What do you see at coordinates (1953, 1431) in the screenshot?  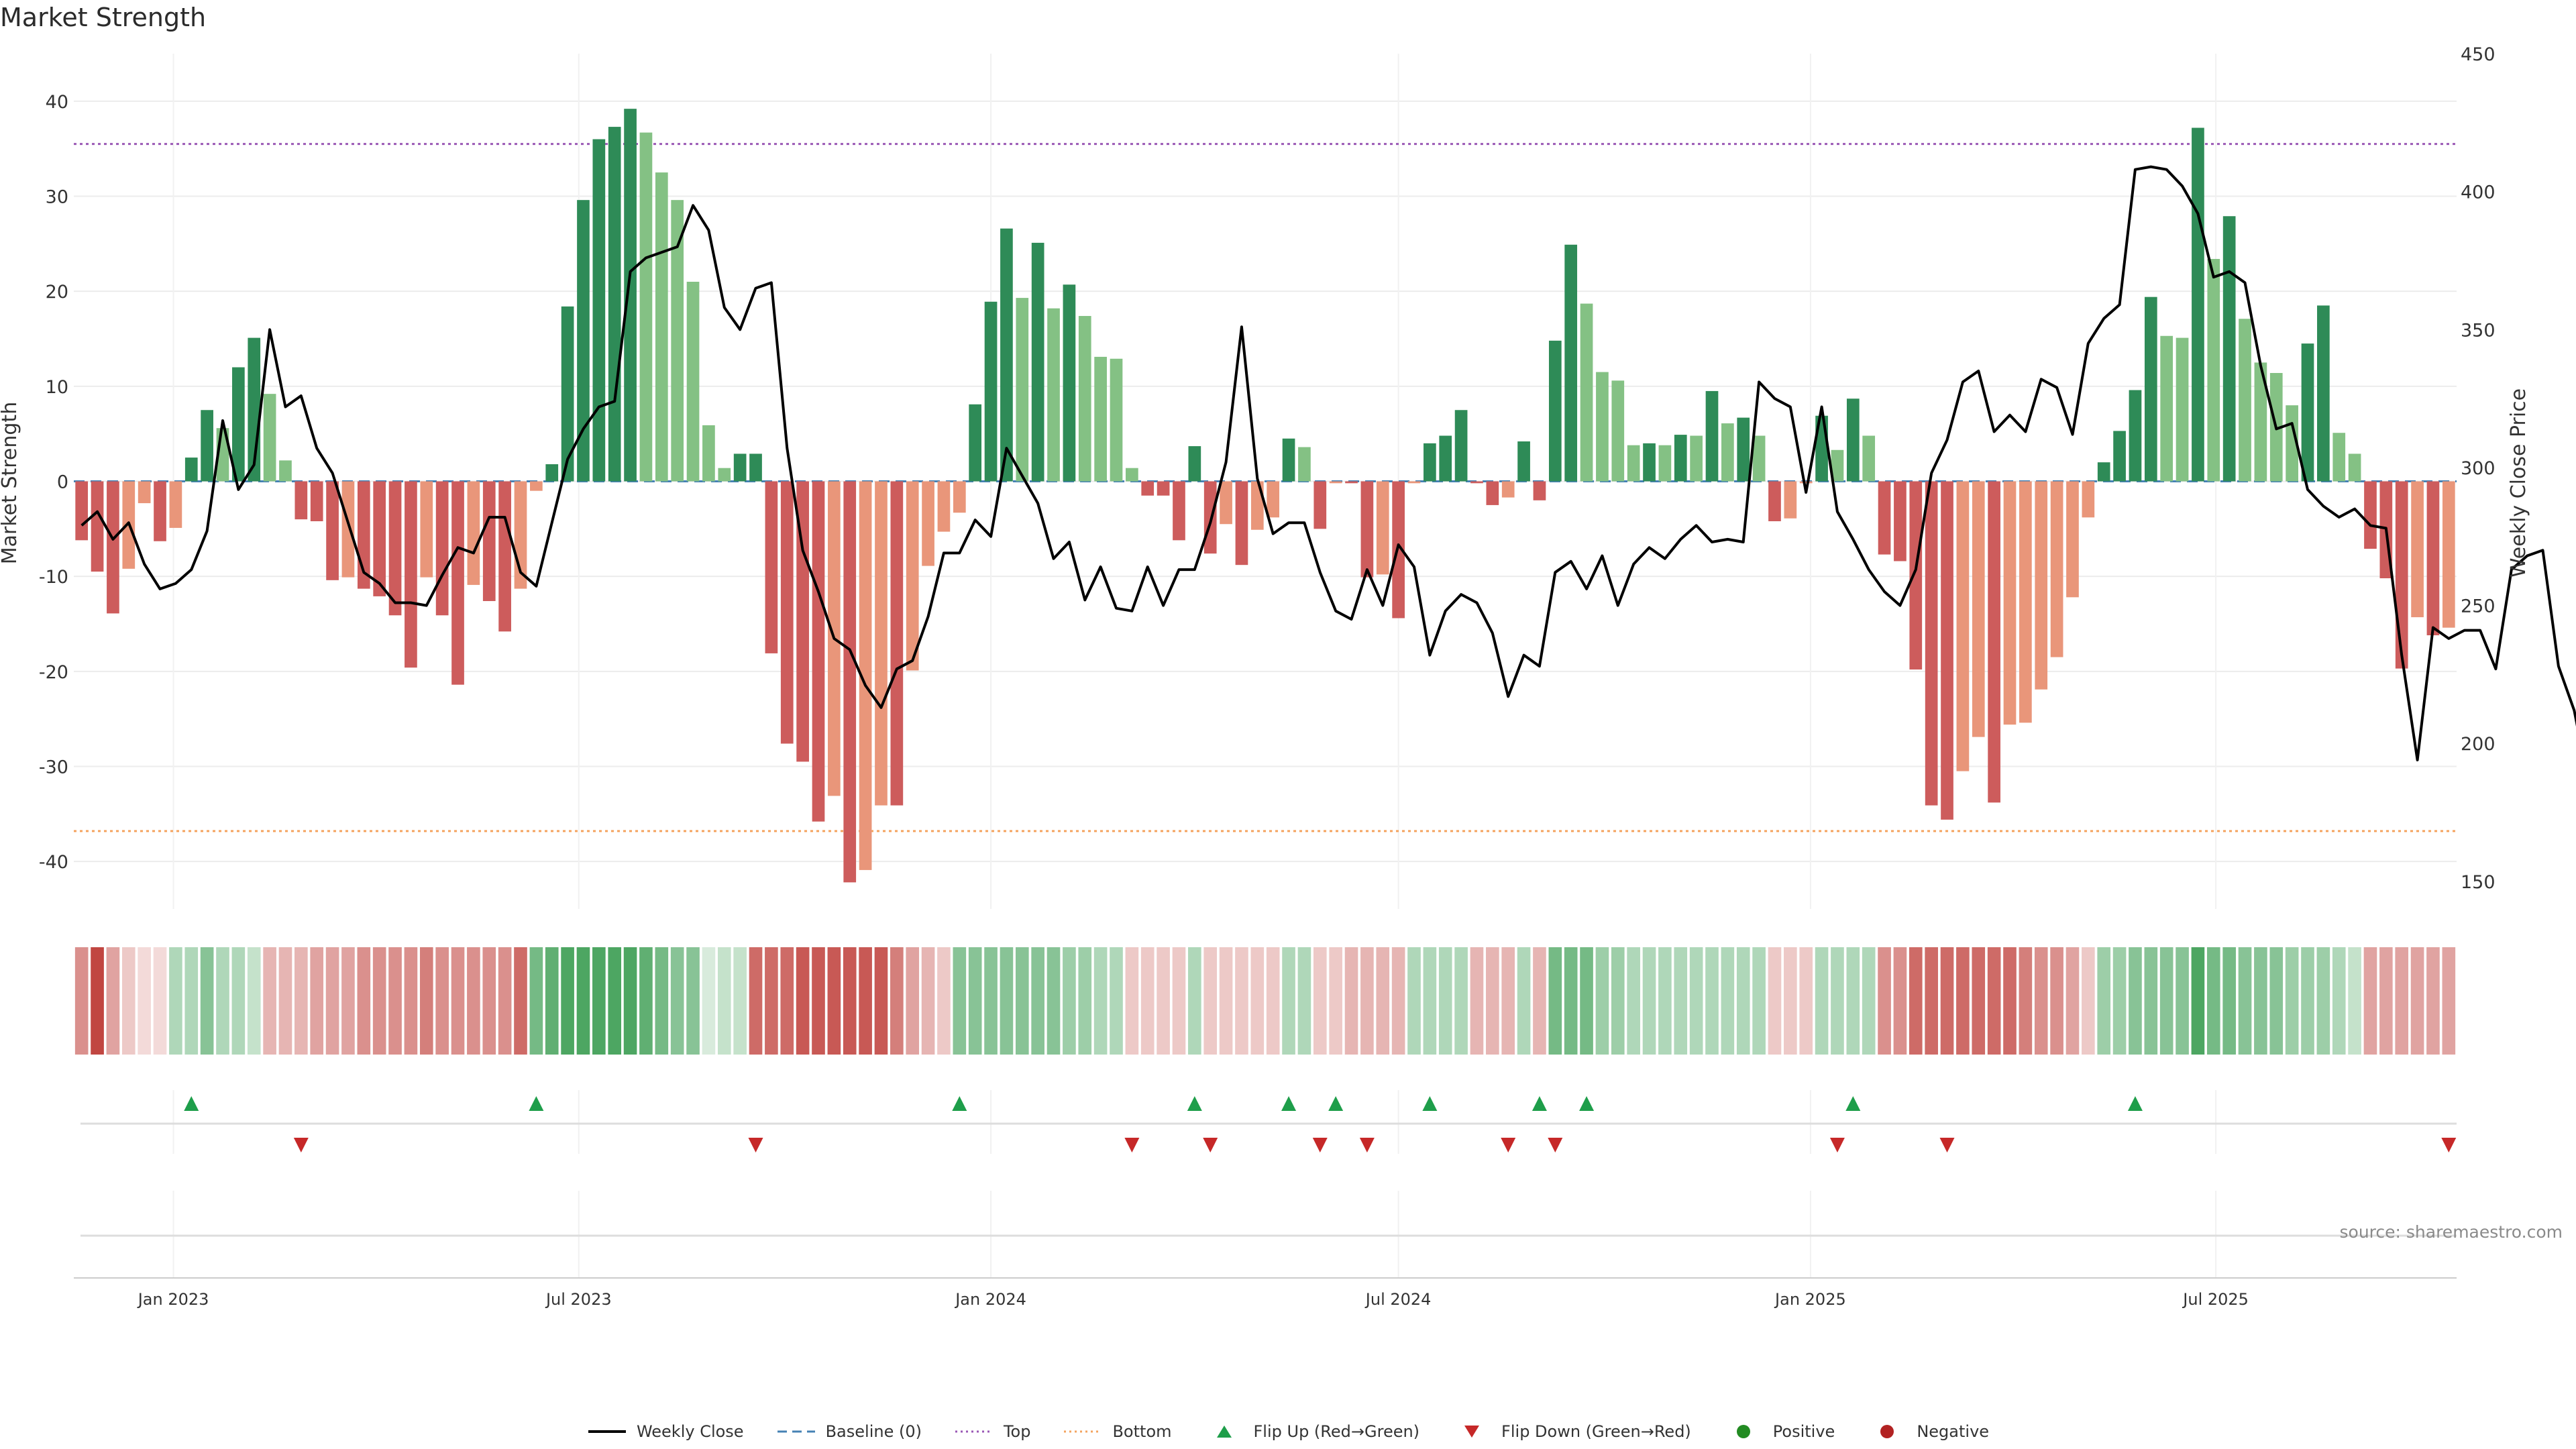 I see `legend-label: Negative` at bounding box center [1953, 1431].